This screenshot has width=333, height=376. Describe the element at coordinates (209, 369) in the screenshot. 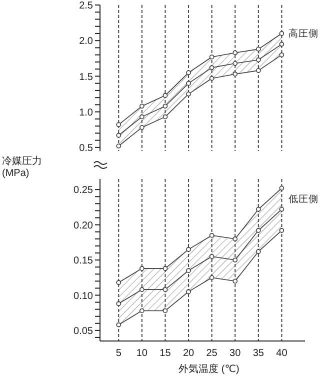

I see `x-axis-title: 外気温度 (℃)` at that location.